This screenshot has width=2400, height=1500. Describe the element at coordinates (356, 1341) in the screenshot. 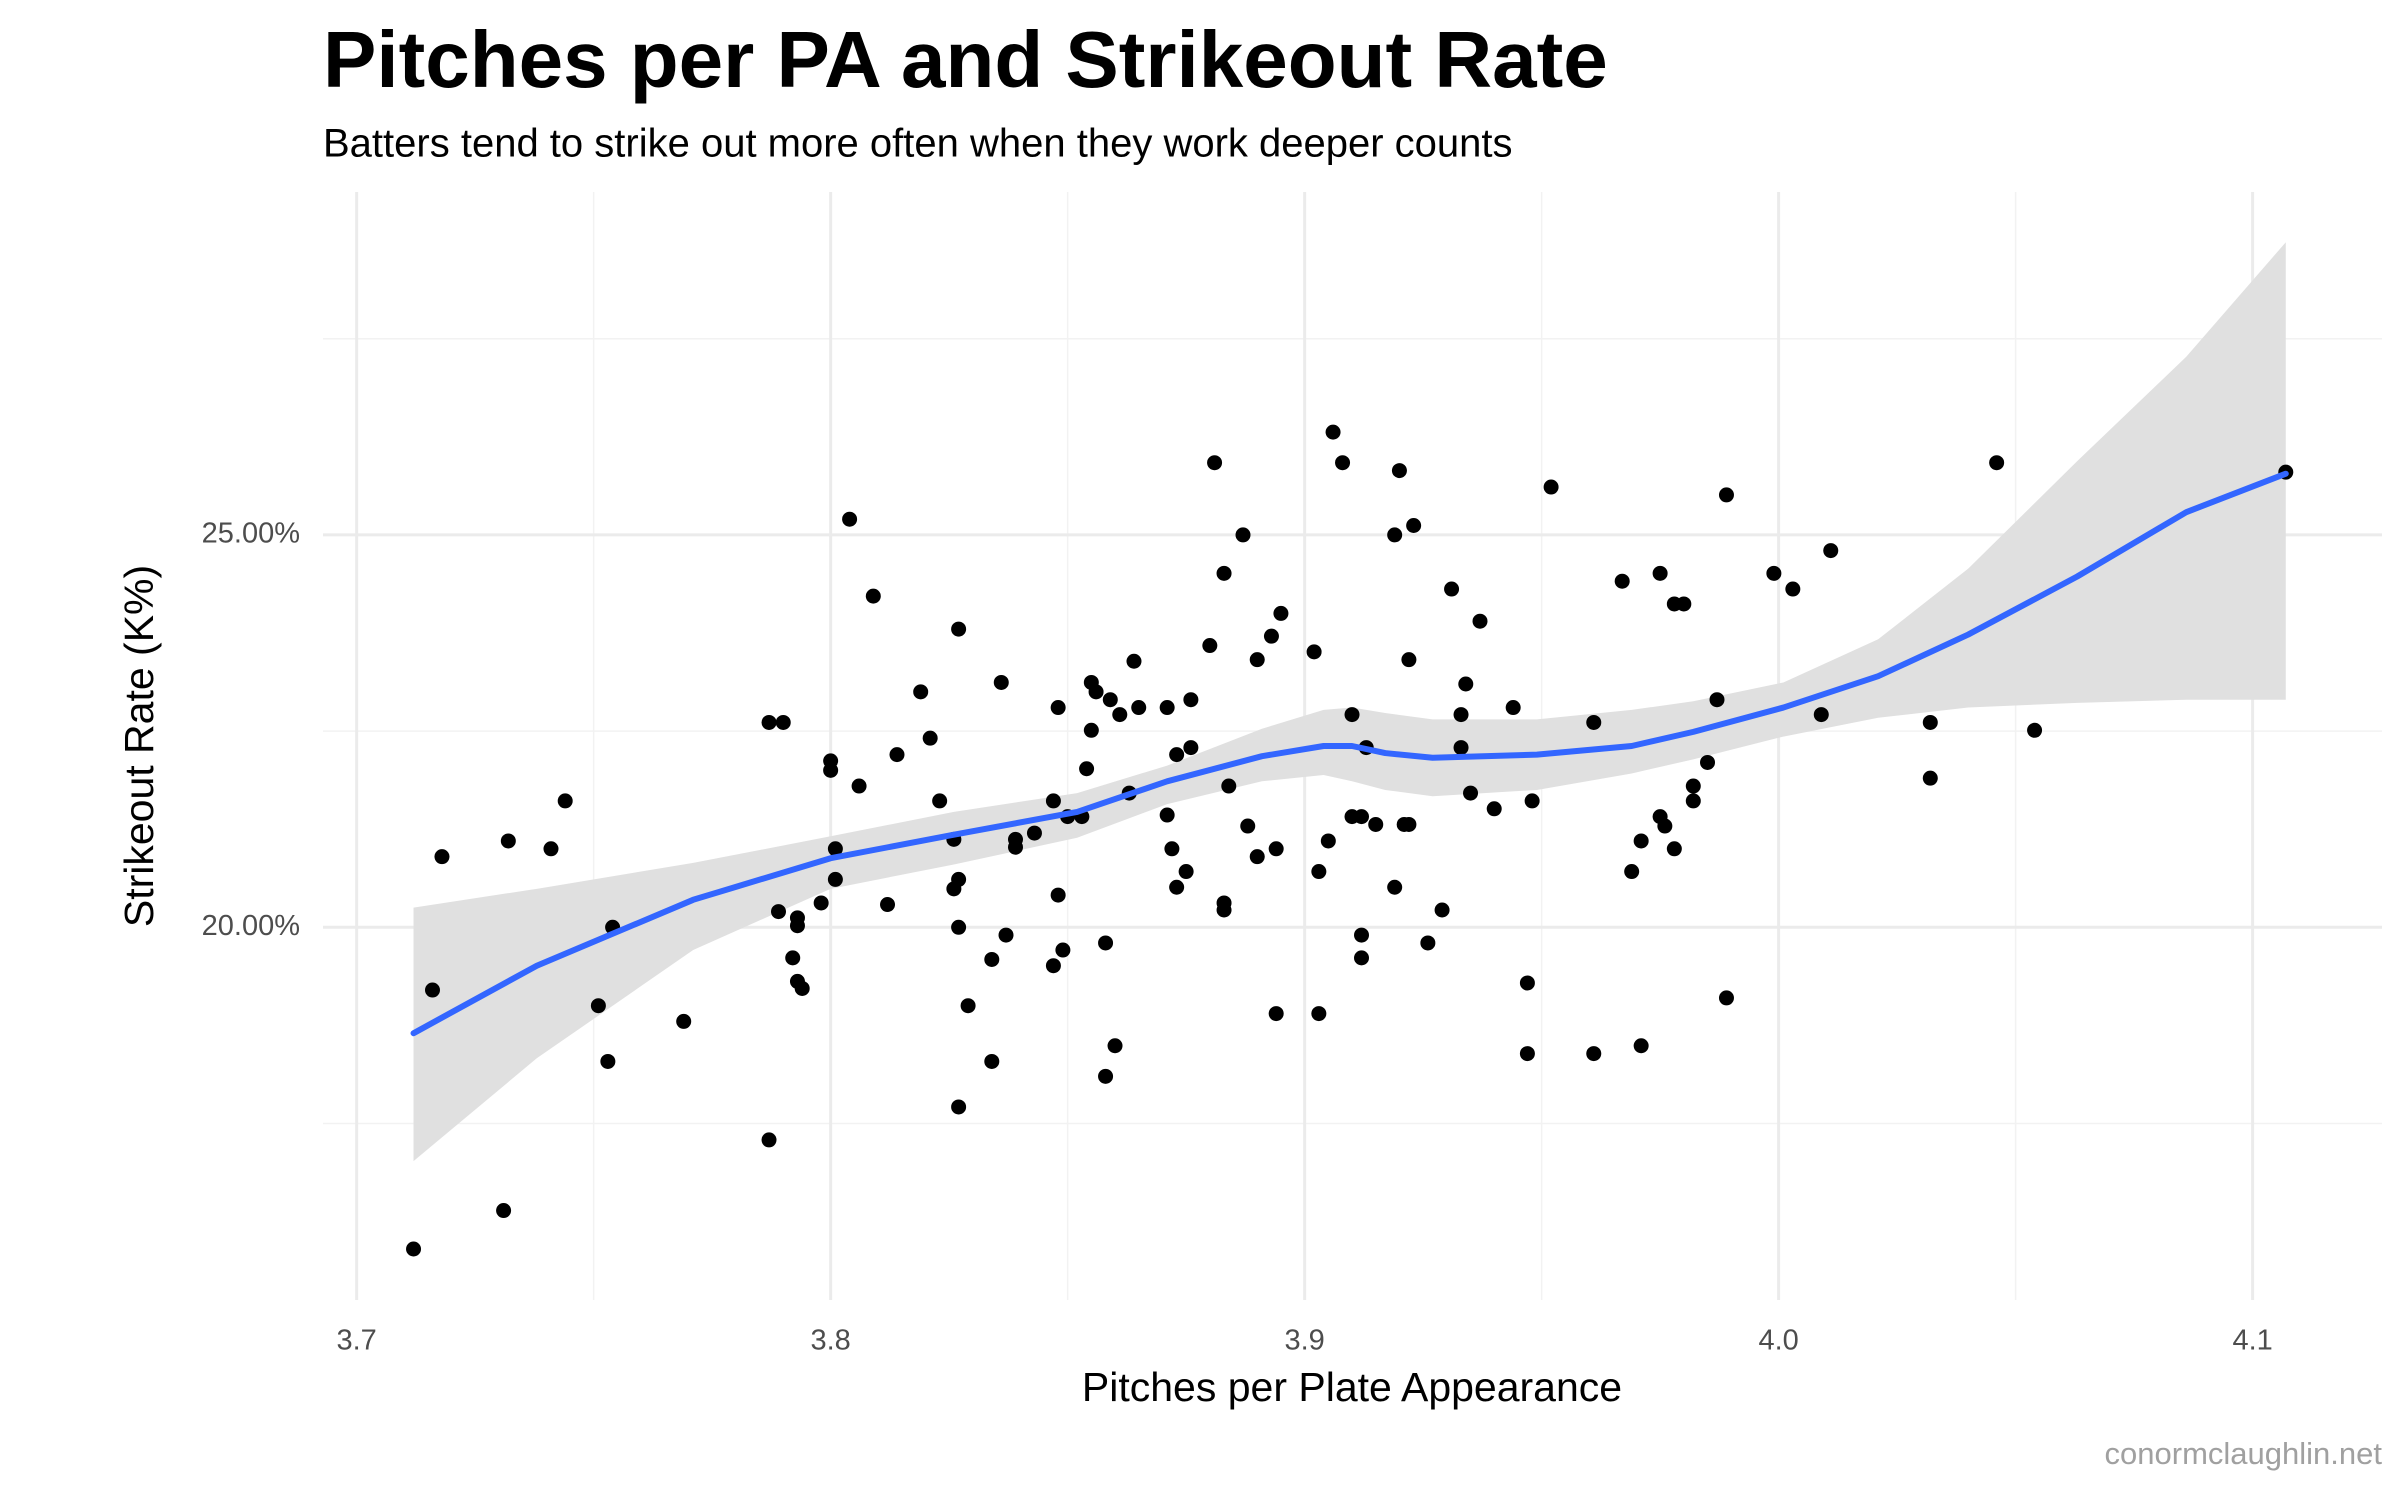

I see `x-tick-label: 3.7` at that location.